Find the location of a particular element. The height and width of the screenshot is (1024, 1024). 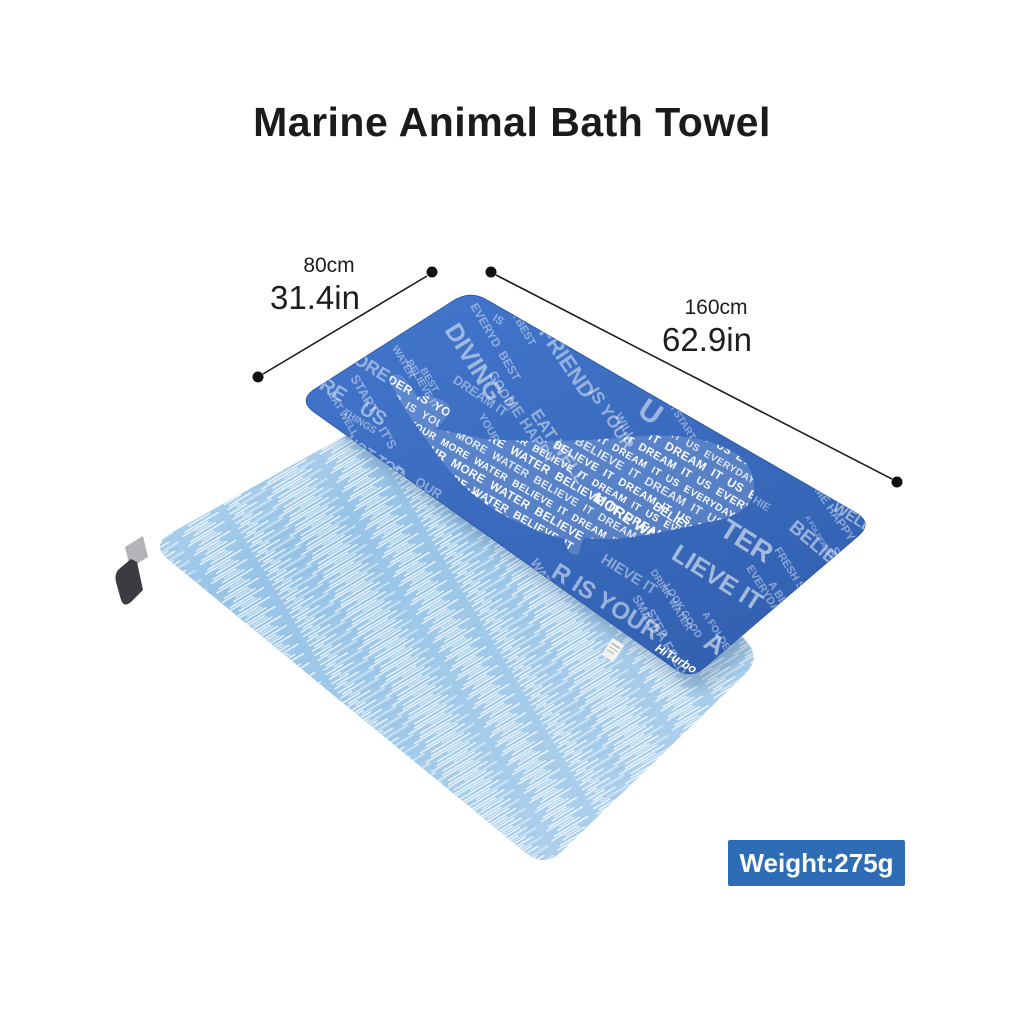

page-title: Marine Animal Bath Towel is located at coordinates (512, 122).